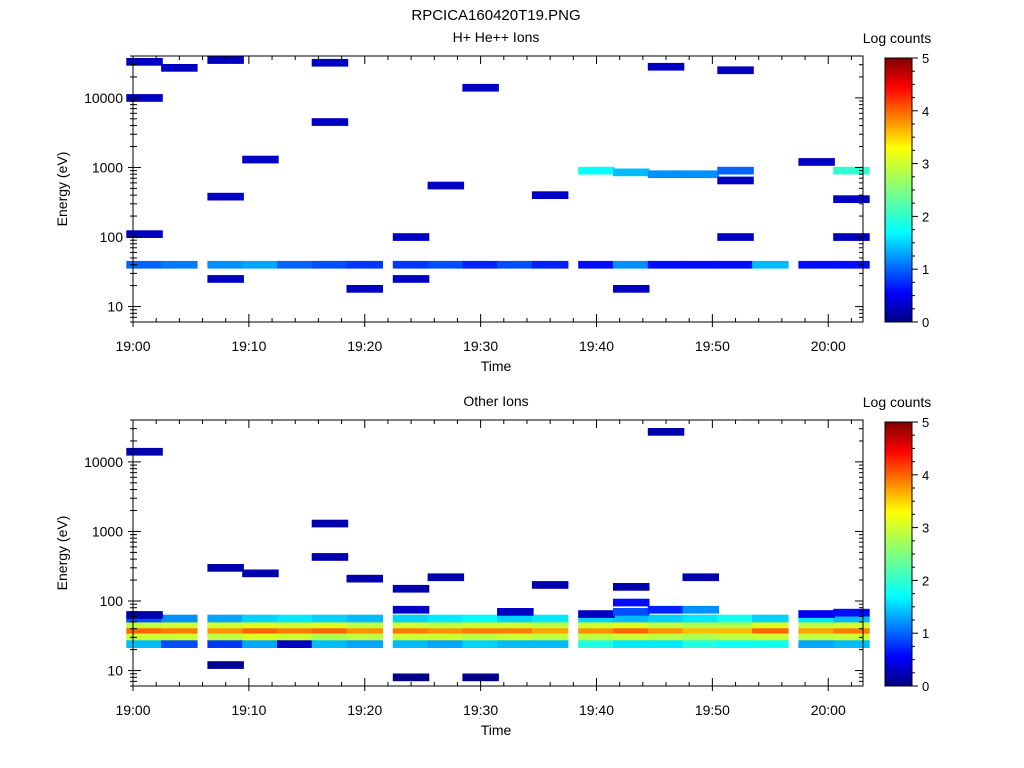  Describe the element at coordinates (496, 730) in the screenshot. I see `panel-2-x-axis-label: Time` at that location.